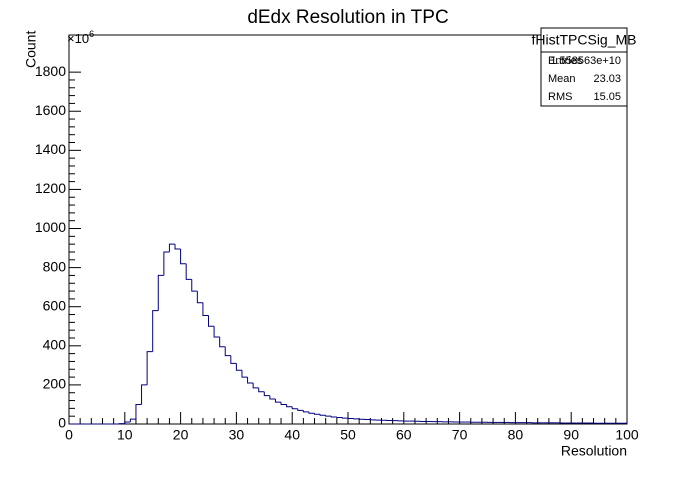 This screenshot has height=477, width=696. I want to click on x-tick-label: 90, so click(571, 435).